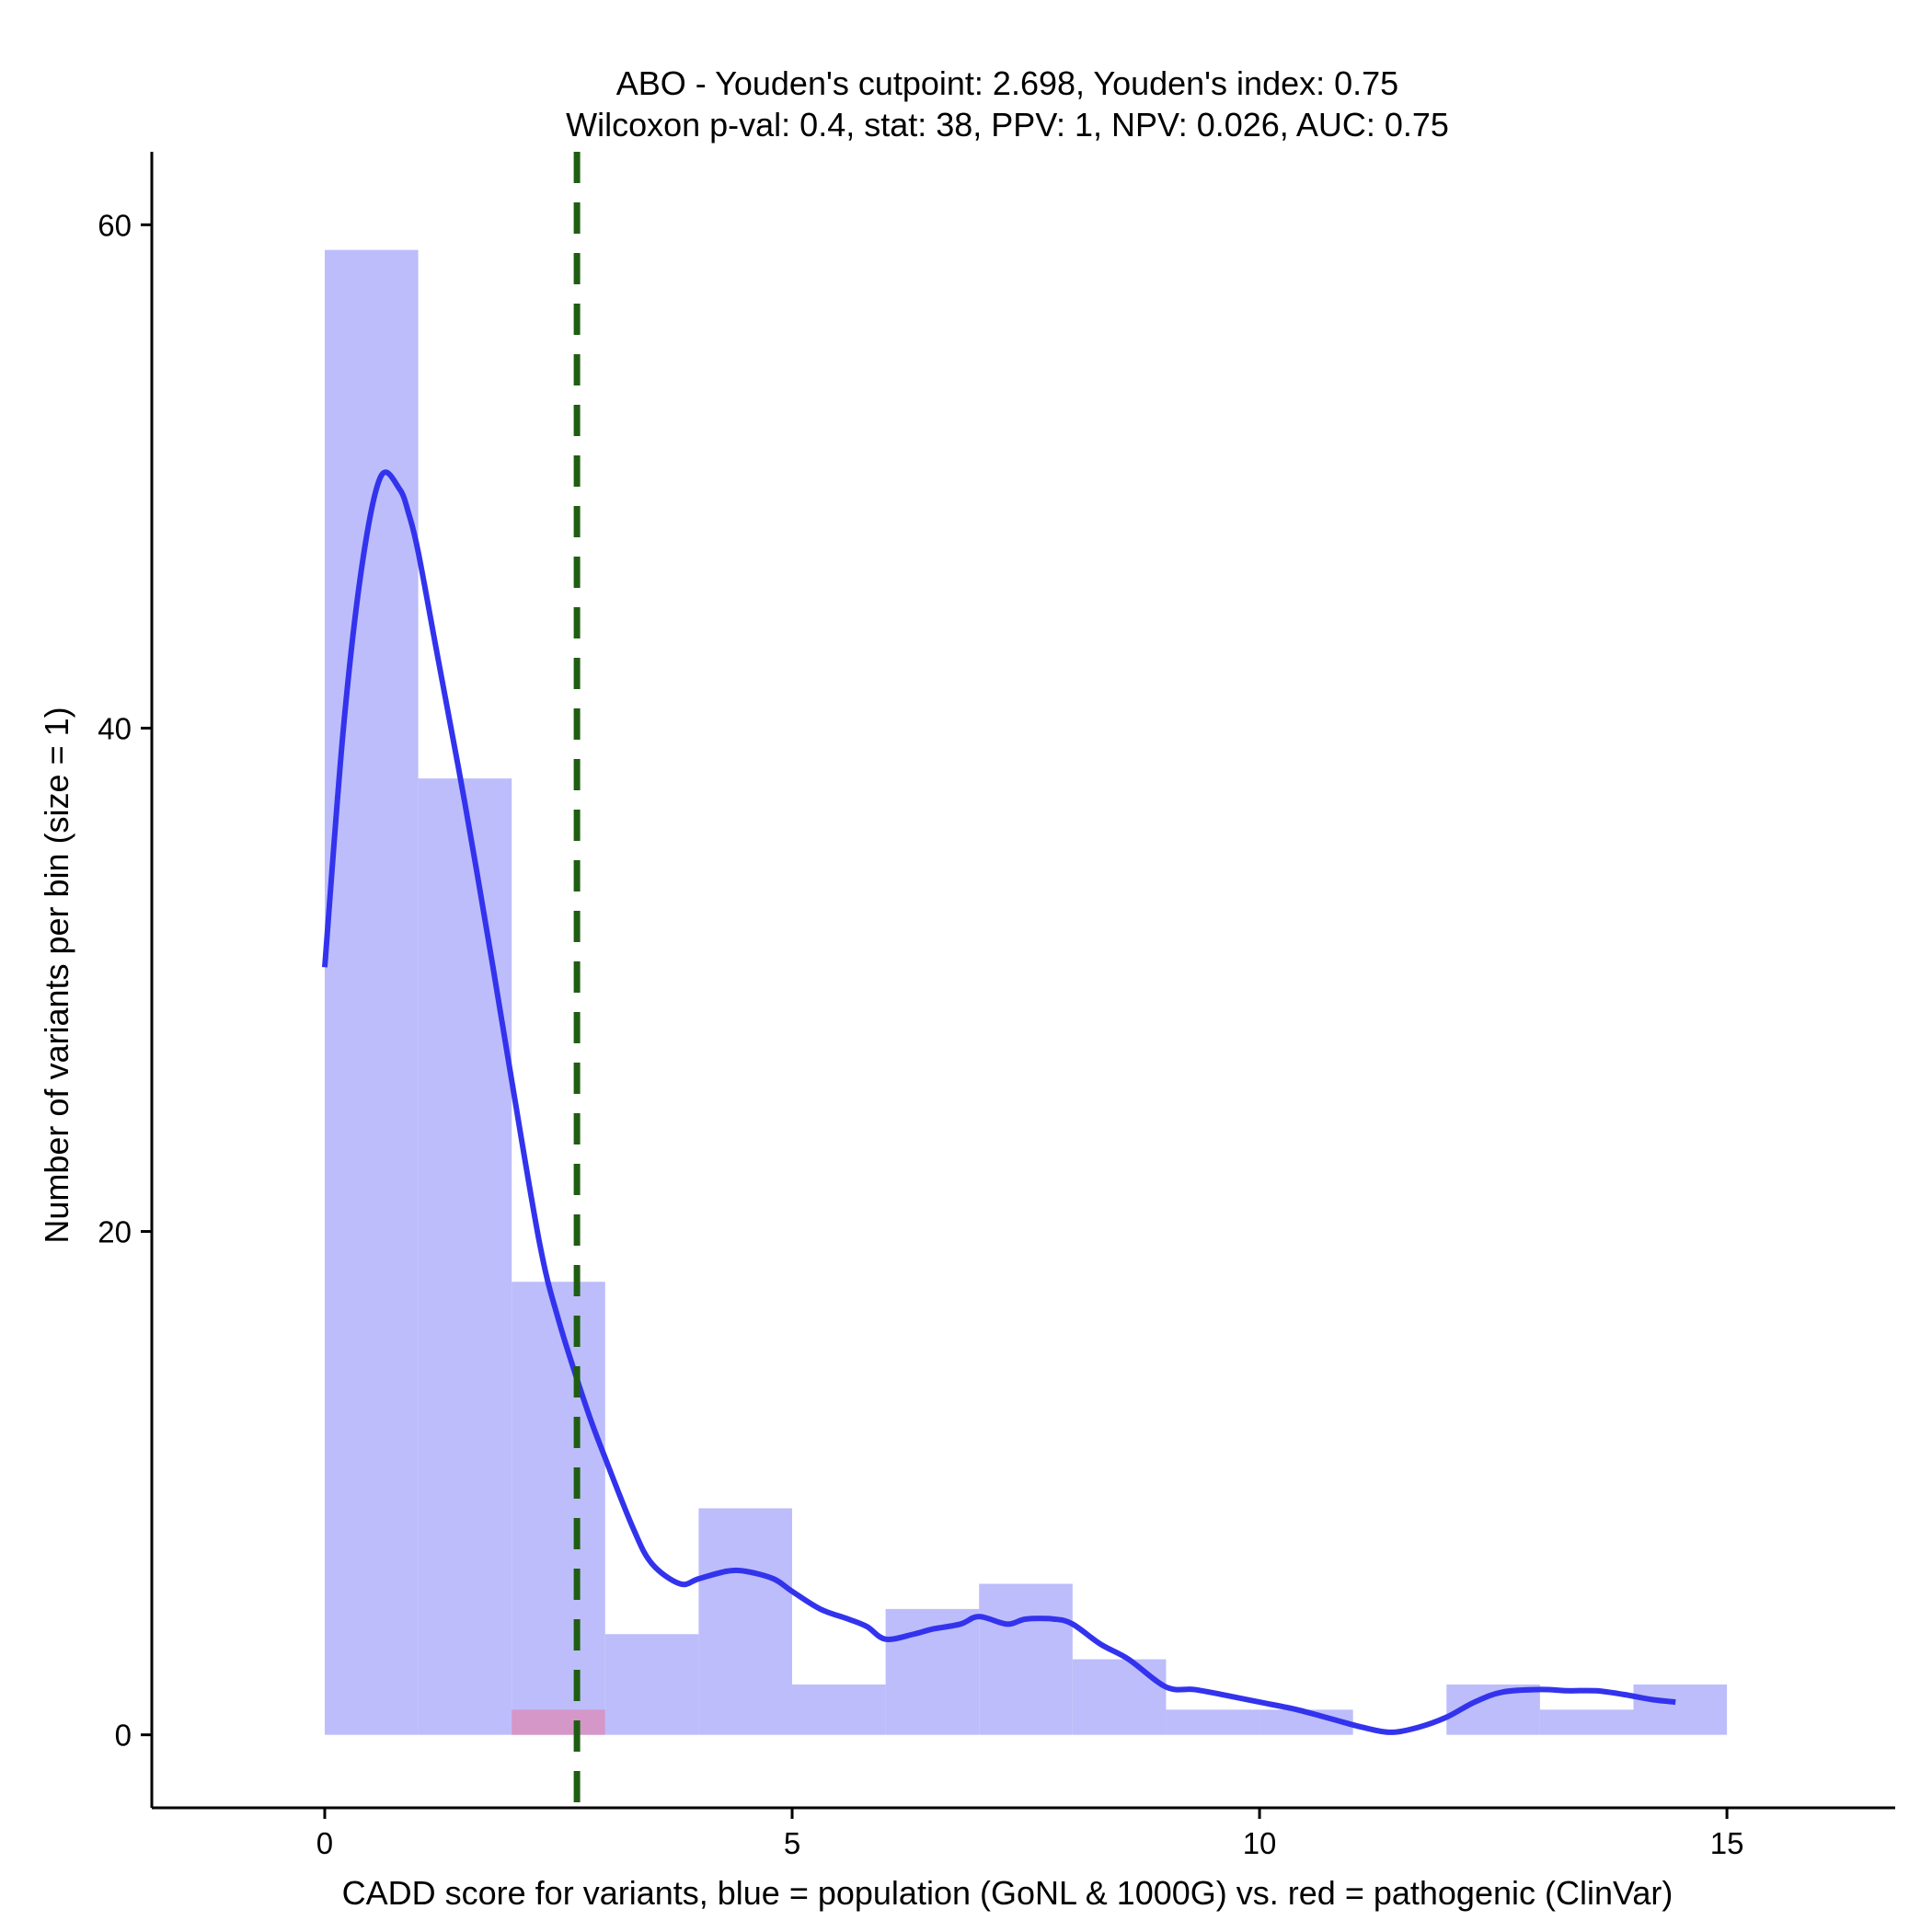 The height and width of the screenshot is (1932, 1932). Describe the element at coordinates (1030, 1834) in the screenshot. I see `x-axis-ticks: 0 5 10 15` at that location.